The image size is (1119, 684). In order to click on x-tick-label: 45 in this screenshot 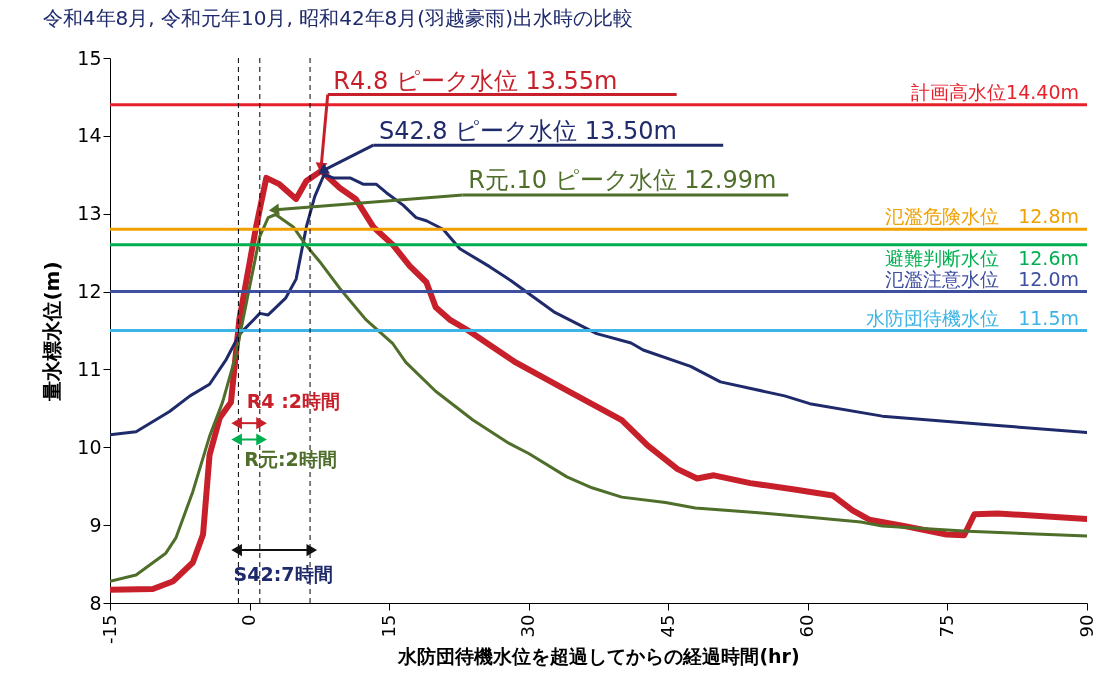, I will do `click(667, 626)`.